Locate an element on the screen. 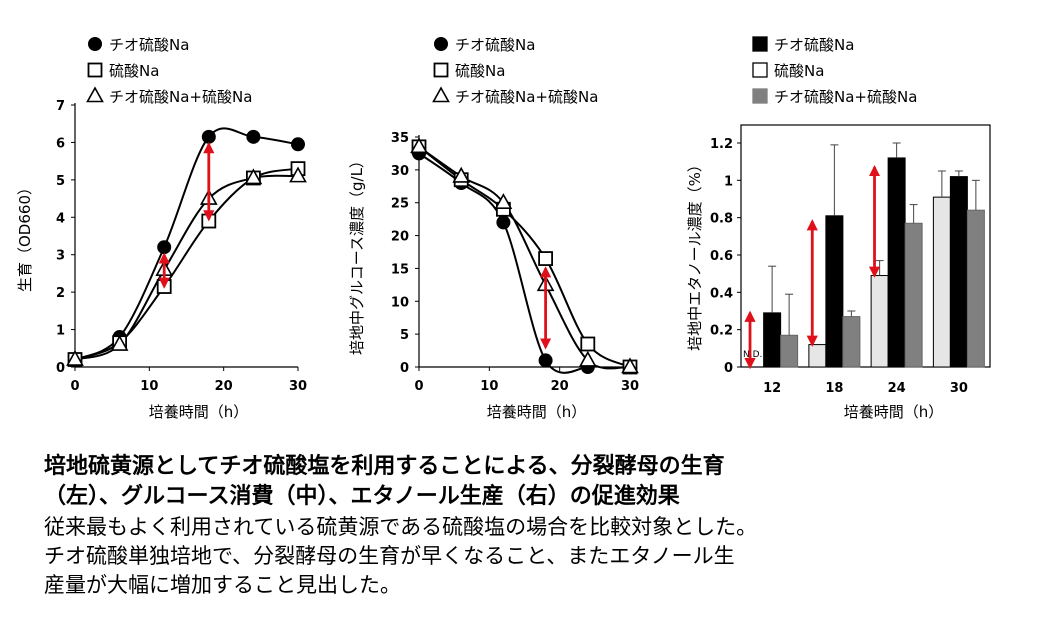 The height and width of the screenshot is (637, 1058). y-tick-label: 3 is located at coordinates (60, 256).